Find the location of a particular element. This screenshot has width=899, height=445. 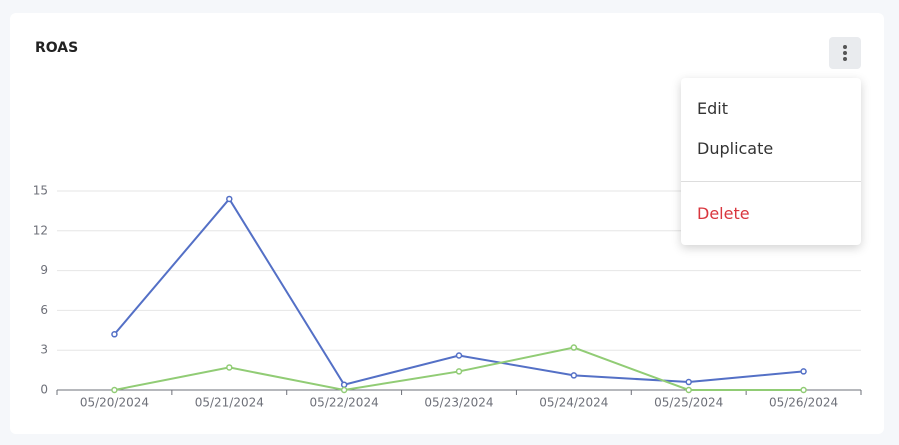

more-button is located at coordinates (845, 53).